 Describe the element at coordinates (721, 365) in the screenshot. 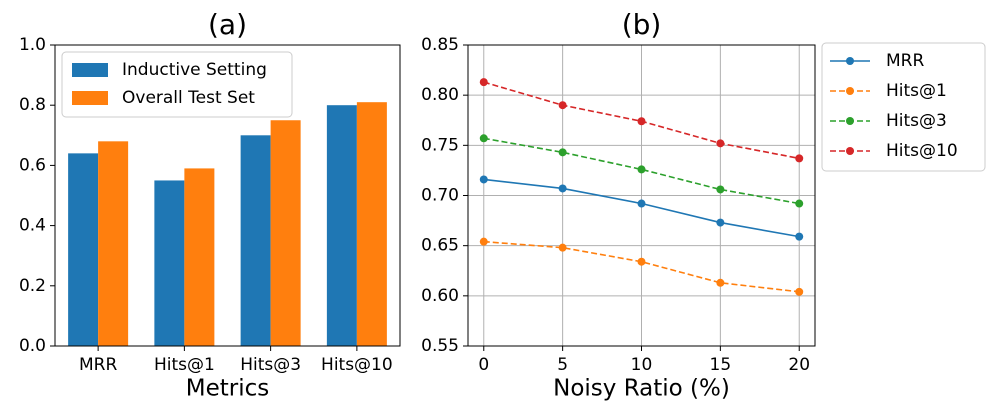

I see `x-tick-label: 15` at that location.